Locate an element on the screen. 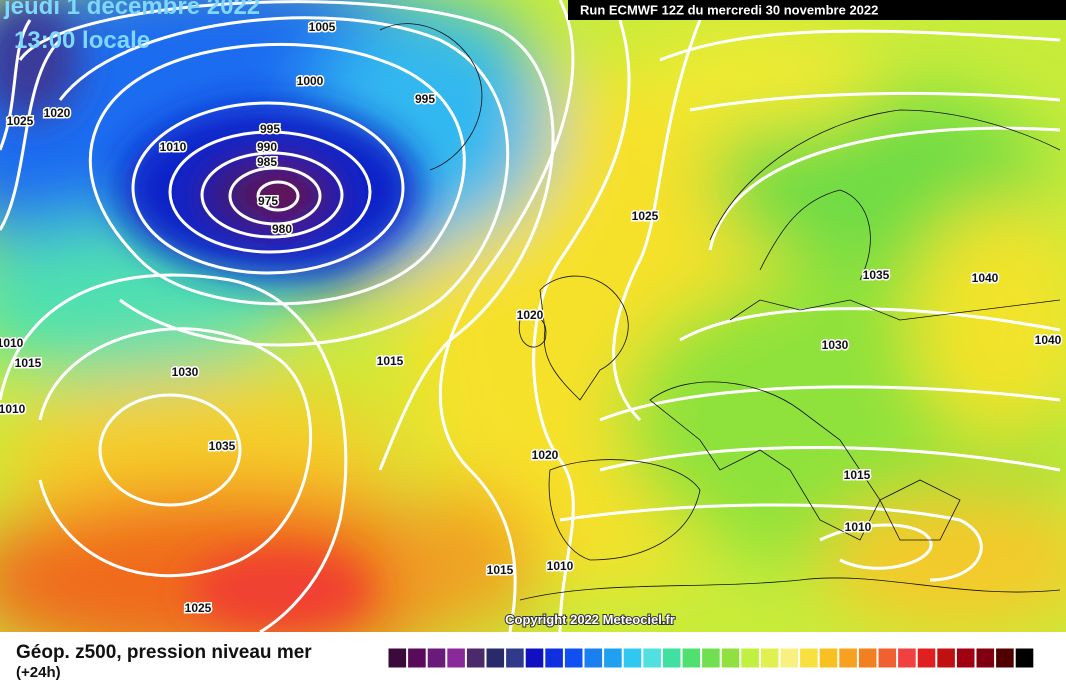  time: 13:00 locale is located at coordinates (82, 40).